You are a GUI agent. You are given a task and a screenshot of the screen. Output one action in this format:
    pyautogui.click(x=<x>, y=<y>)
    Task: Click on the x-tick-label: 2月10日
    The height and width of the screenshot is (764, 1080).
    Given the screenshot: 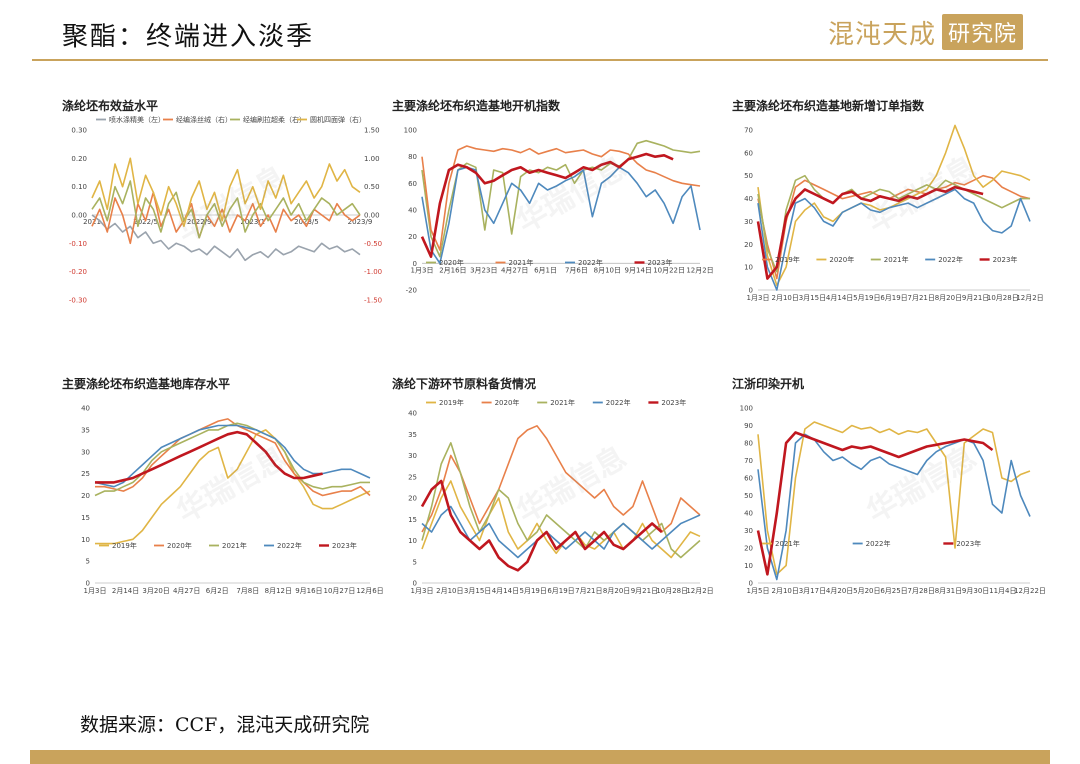 What is the action you would take?
    pyautogui.click(x=785, y=591)
    